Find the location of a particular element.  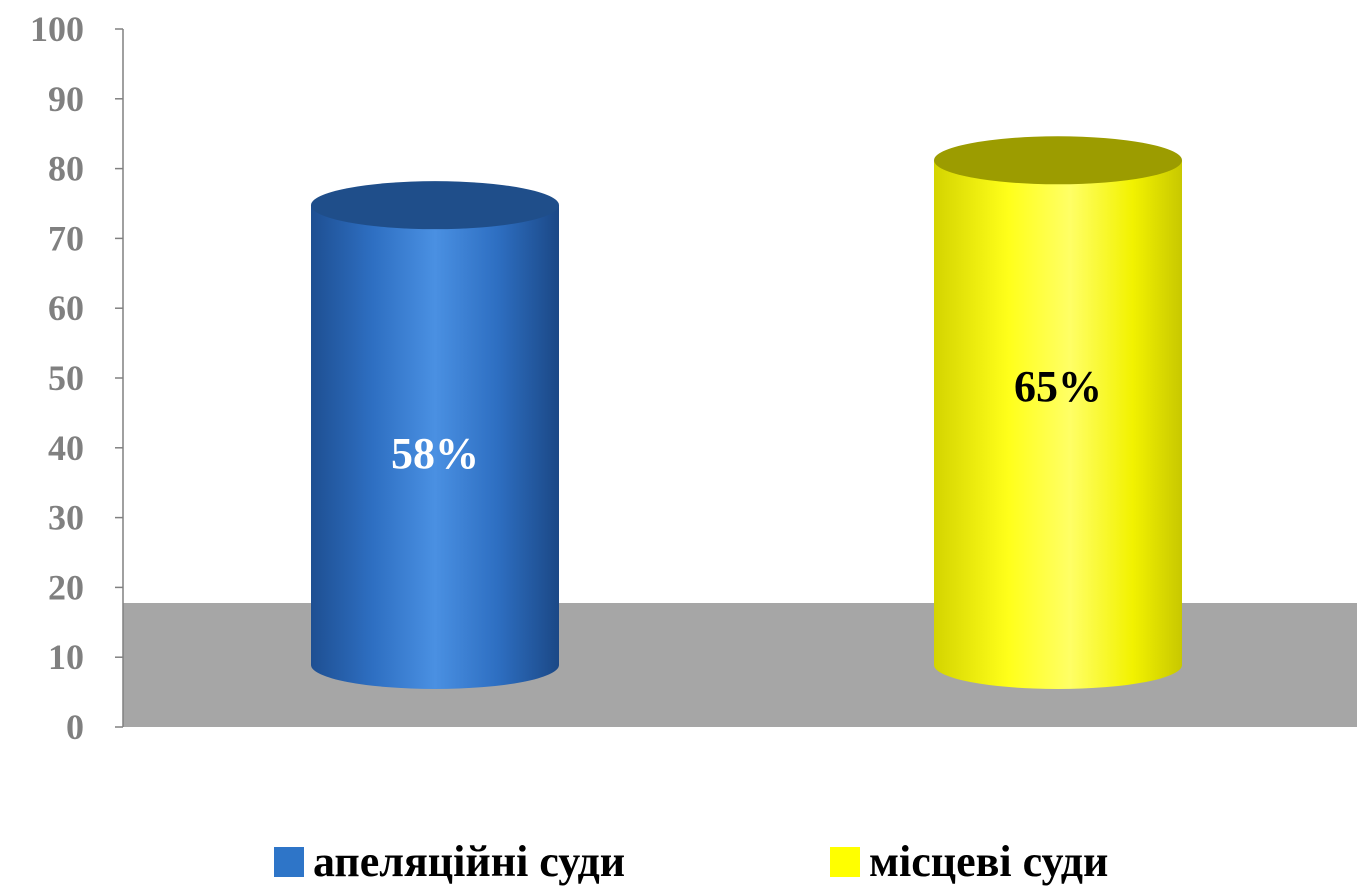

data-labels: 58% 65% is located at coordinates (746, 420).